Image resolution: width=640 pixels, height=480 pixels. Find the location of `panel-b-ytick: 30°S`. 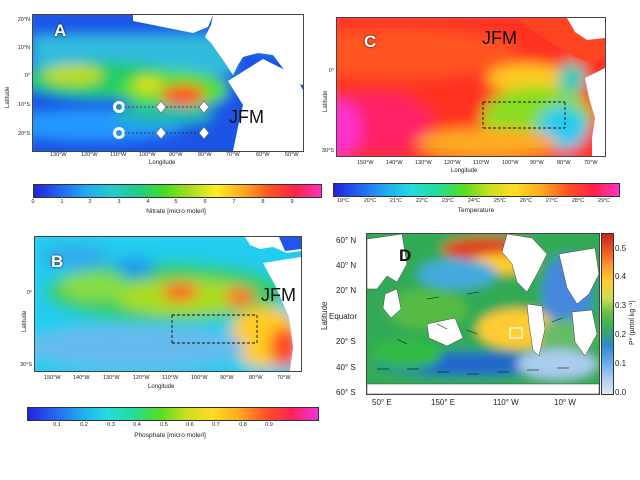

panel-b-ytick: 30°S is located at coordinates (26, 365).